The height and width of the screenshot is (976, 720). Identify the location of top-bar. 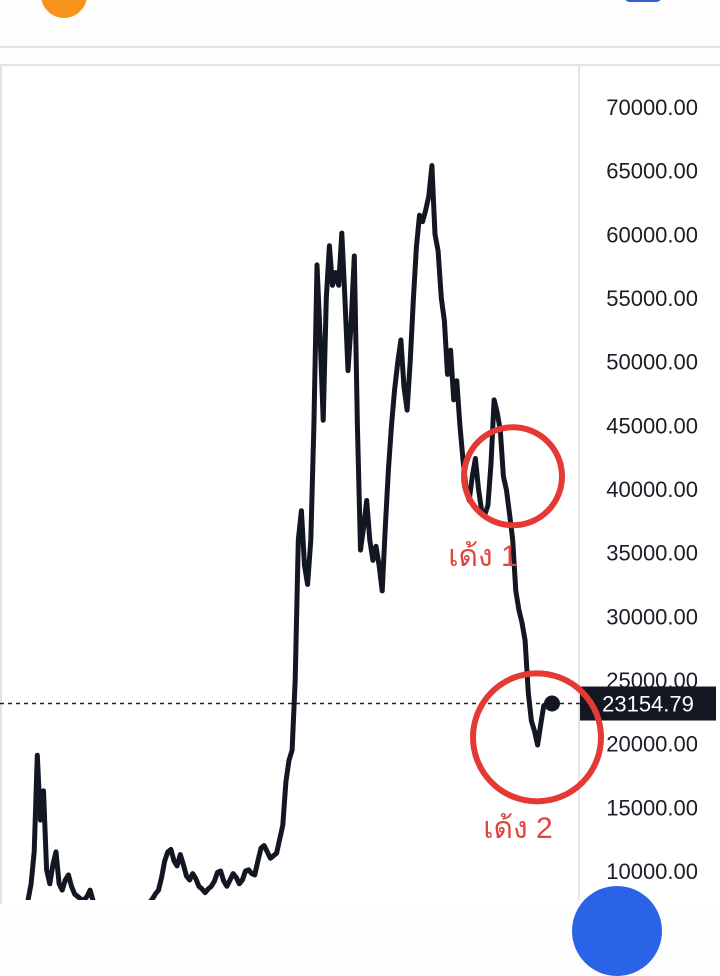
(360, 24).